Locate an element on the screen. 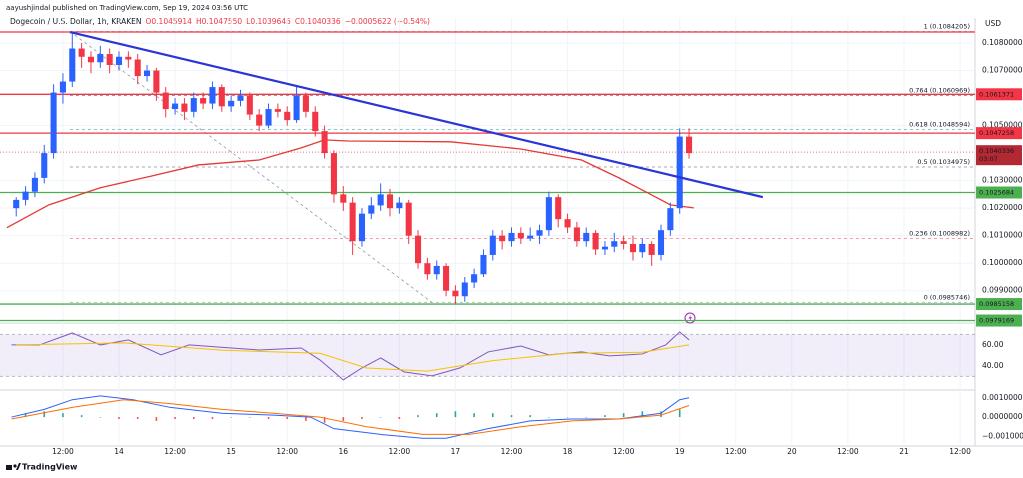  y-tick-label: 0.0010000 is located at coordinates (1002, 397).